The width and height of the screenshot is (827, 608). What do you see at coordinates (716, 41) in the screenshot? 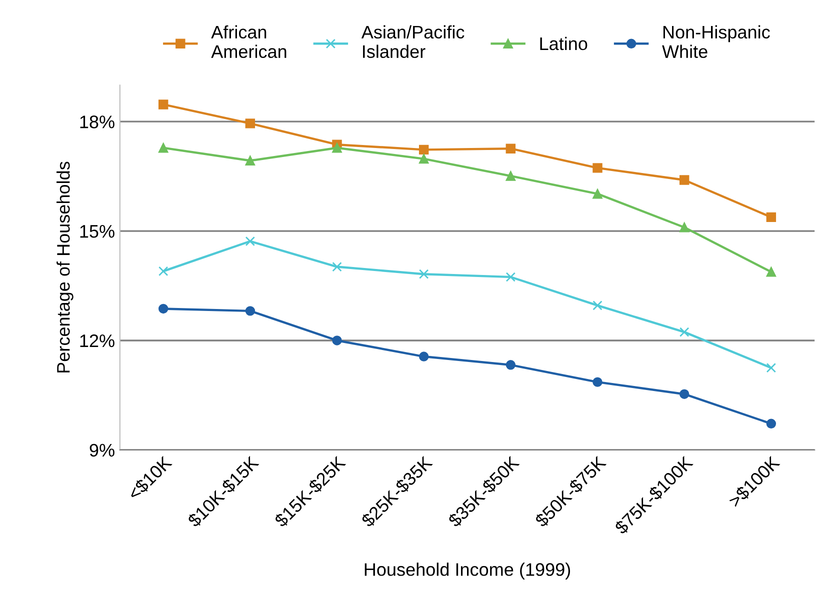
I see `legend-label: Non-Hispanic White` at bounding box center [716, 41].